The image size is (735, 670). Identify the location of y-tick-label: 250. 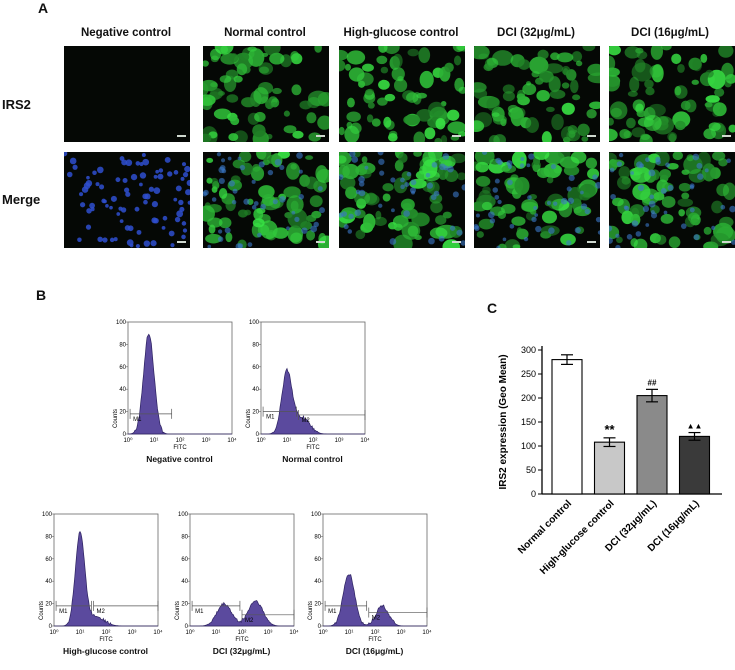
(528, 374).